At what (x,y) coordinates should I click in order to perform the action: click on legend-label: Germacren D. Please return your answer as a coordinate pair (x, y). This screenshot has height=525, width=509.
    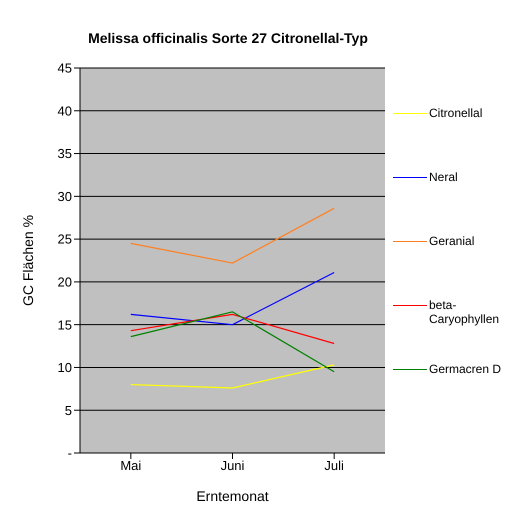
    Looking at the image, I should click on (465, 369).